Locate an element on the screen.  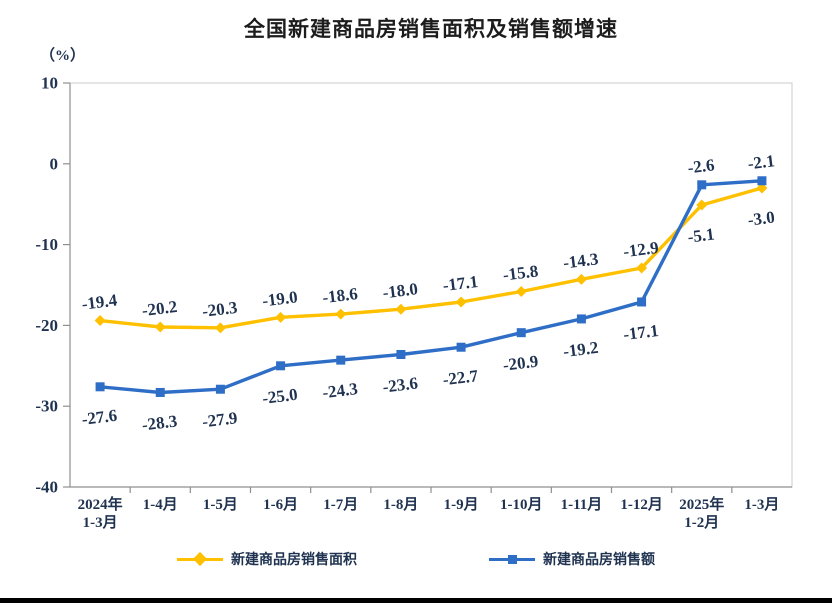
x-category-label: 1-5月 is located at coordinates (220, 504).